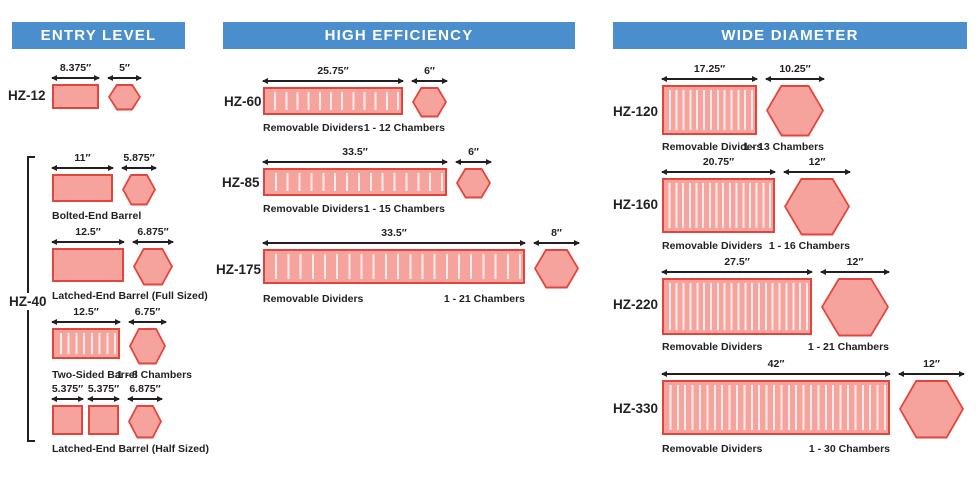 The image size is (980, 478). What do you see at coordinates (421, 299) in the screenshot?
I see `figure-labels: Removable Dividers 1 - 21 Chambers` at bounding box center [421, 299].